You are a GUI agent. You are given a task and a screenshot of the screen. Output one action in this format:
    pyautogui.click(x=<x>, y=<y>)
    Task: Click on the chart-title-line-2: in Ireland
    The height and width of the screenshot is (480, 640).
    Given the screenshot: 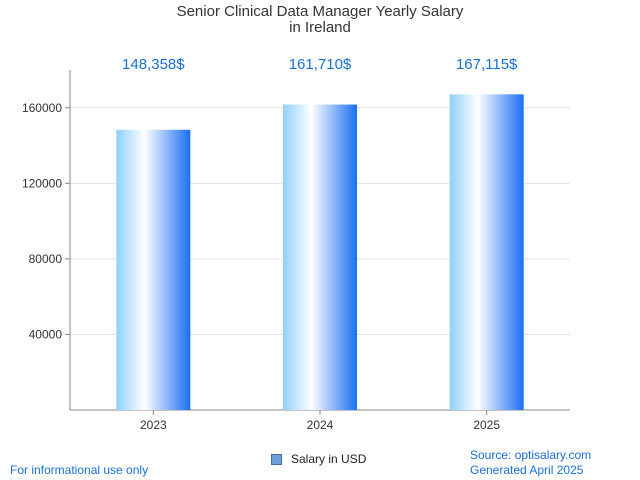 What is the action you would take?
    pyautogui.click(x=320, y=27)
    